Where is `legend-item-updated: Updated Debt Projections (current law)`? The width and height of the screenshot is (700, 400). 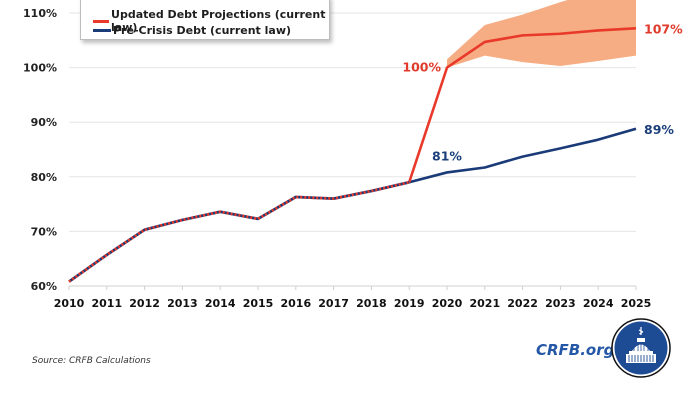
legend-item-updated: Updated Debt Projections (current law) is located at coordinates (211, 21).